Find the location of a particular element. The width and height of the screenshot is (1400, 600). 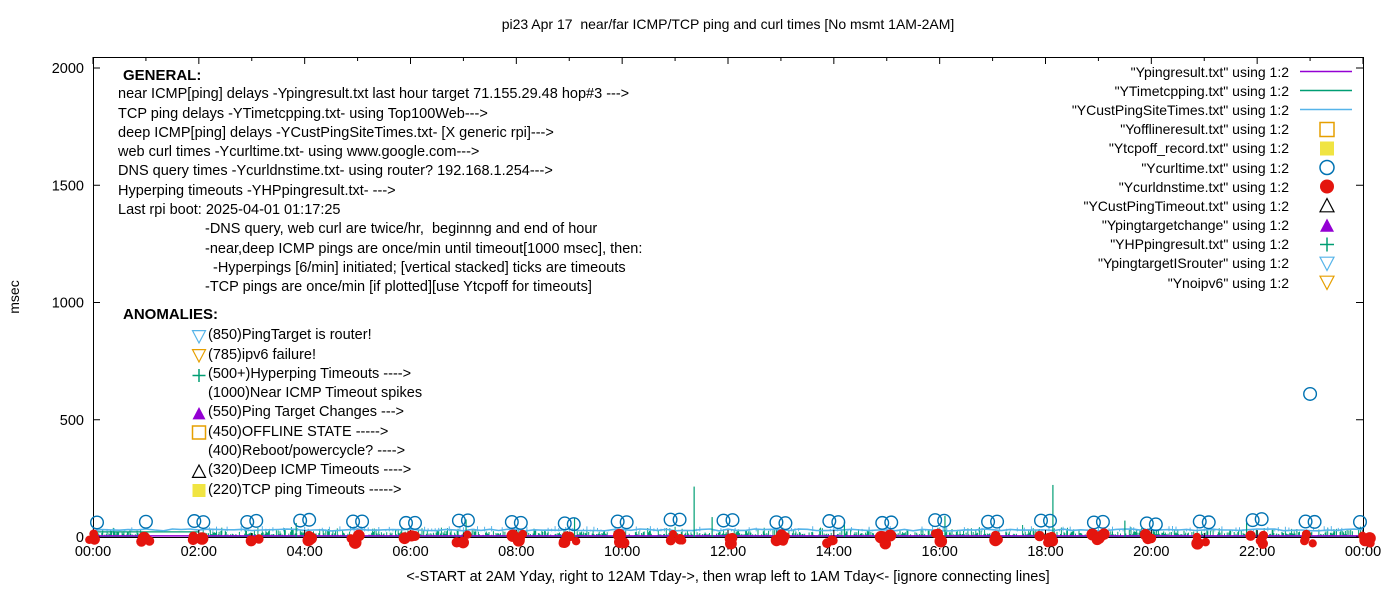

anomaly-item: (320)Deep ICMP Timeouts ----> is located at coordinates (306, 470).